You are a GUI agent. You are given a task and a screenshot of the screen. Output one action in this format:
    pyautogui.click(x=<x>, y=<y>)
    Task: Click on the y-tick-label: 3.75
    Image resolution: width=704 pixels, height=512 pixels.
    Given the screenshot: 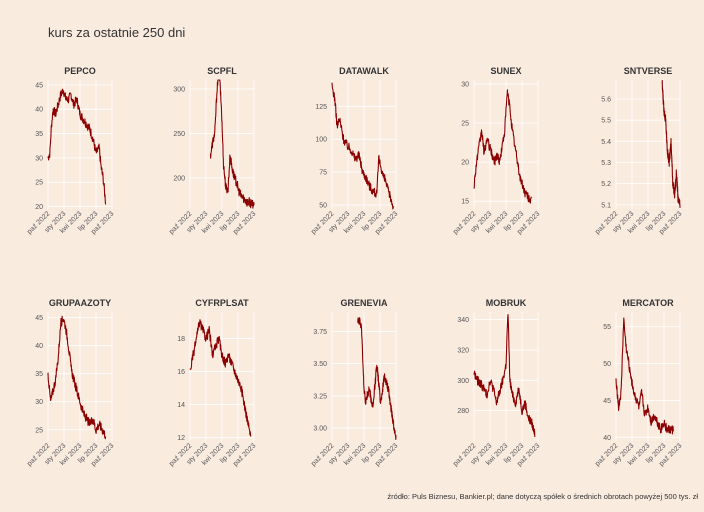 What is the action you would take?
    pyautogui.click(x=320, y=332)
    